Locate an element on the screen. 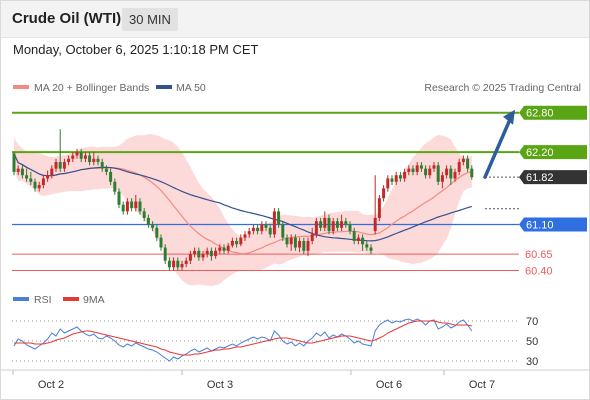 The height and width of the screenshot is (400, 590). ma50-legend-label: MA 50 is located at coordinates (191, 88).